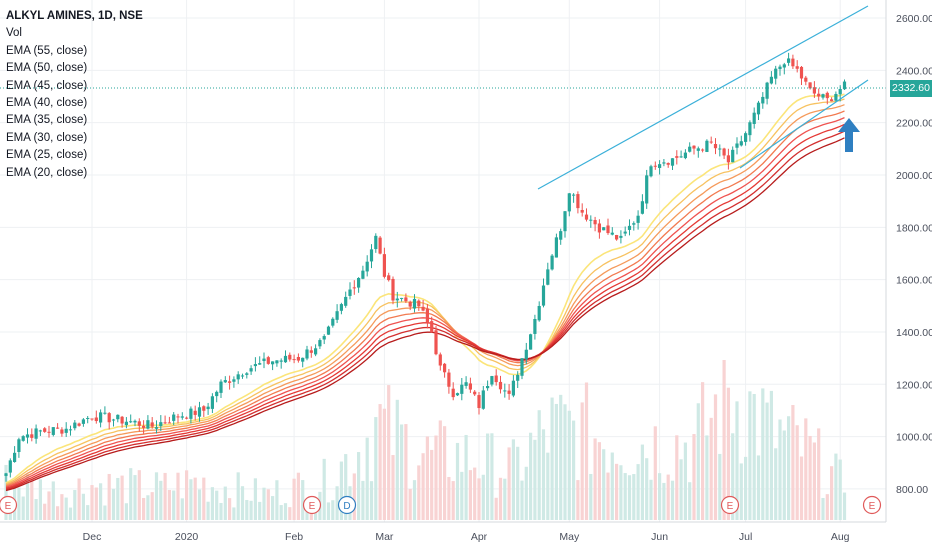  What do you see at coordinates (912, 490) in the screenshot?
I see `y-tick-label: 800.00` at bounding box center [912, 490].